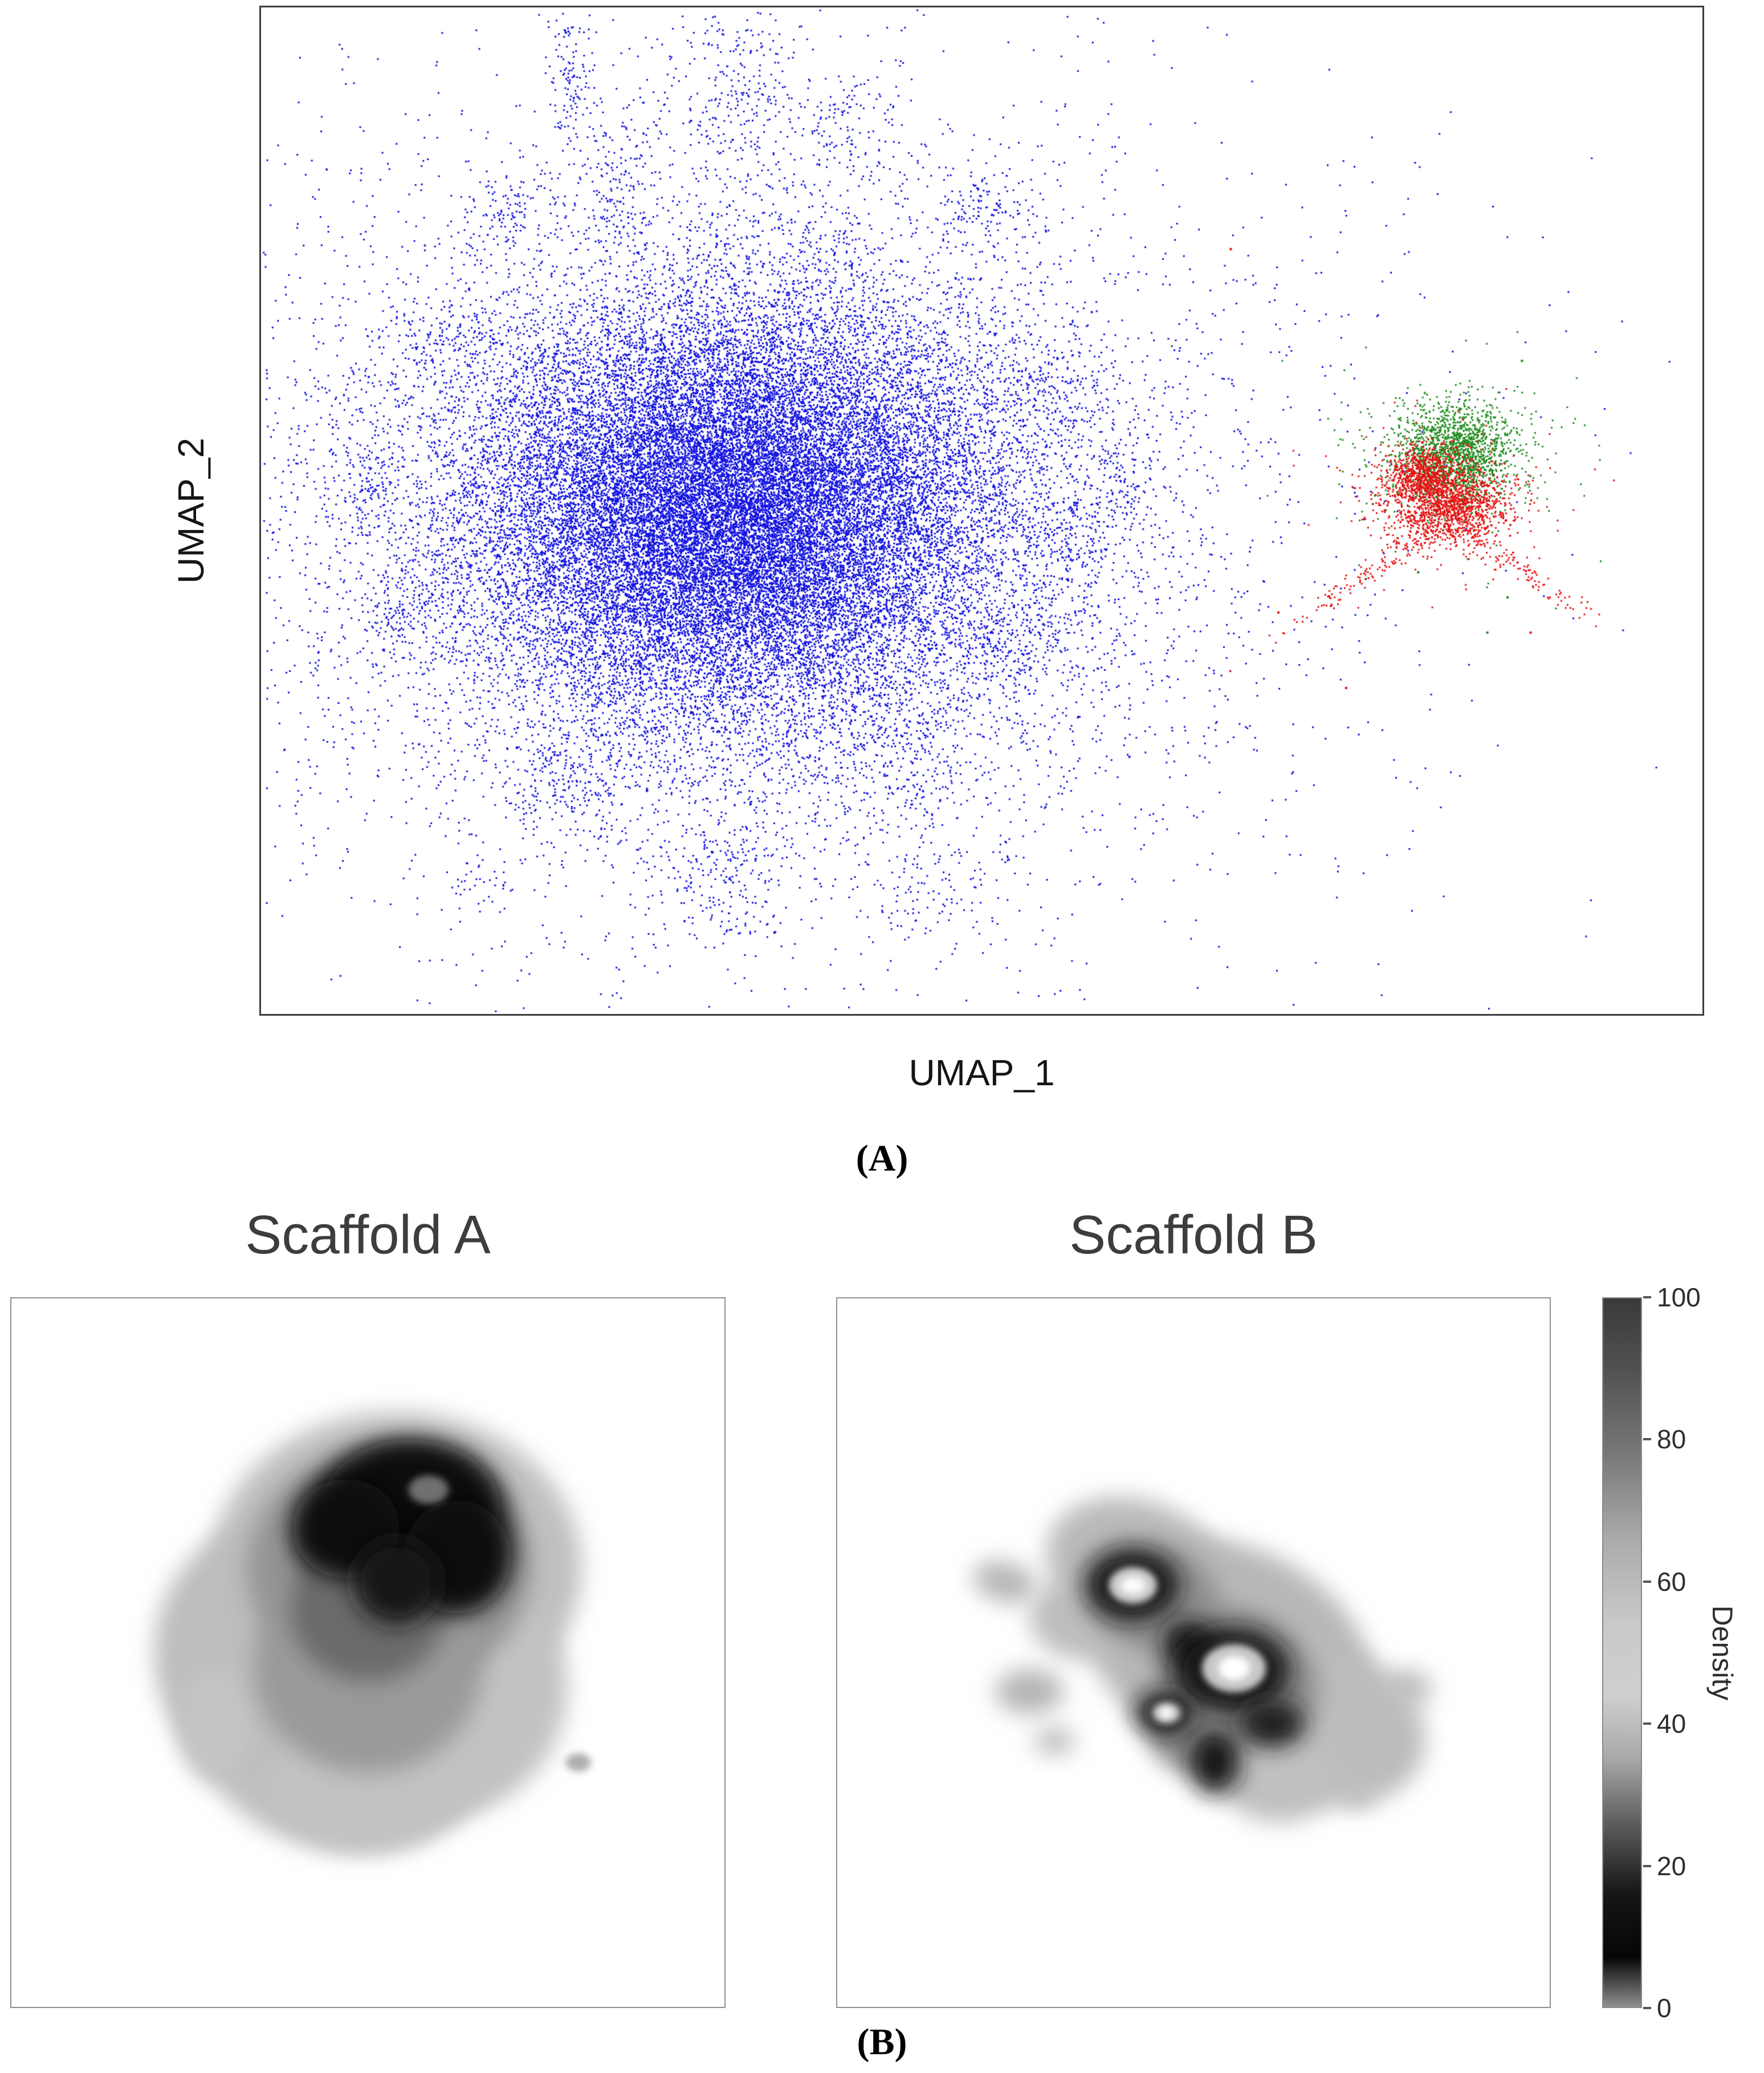 Image resolution: width=1764 pixels, height=2073 pixels. Describe the element at coordinates (1686, 1653) in the screenshot. I see `colorbar-ticks: 100 80 60 40 20 0` at that location.